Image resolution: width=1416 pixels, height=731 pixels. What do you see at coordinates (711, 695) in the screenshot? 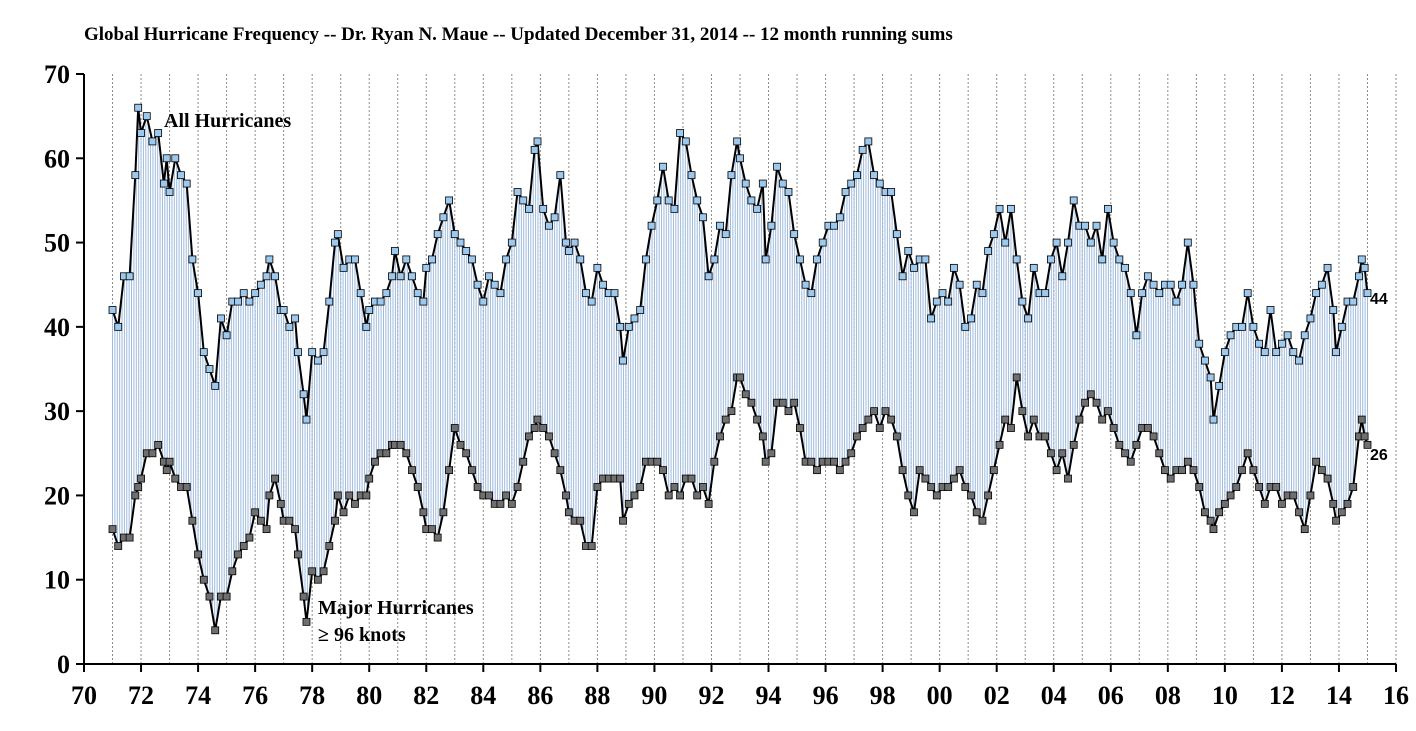
I see `x-tick-label: 92` at bounding box center [711, 695].